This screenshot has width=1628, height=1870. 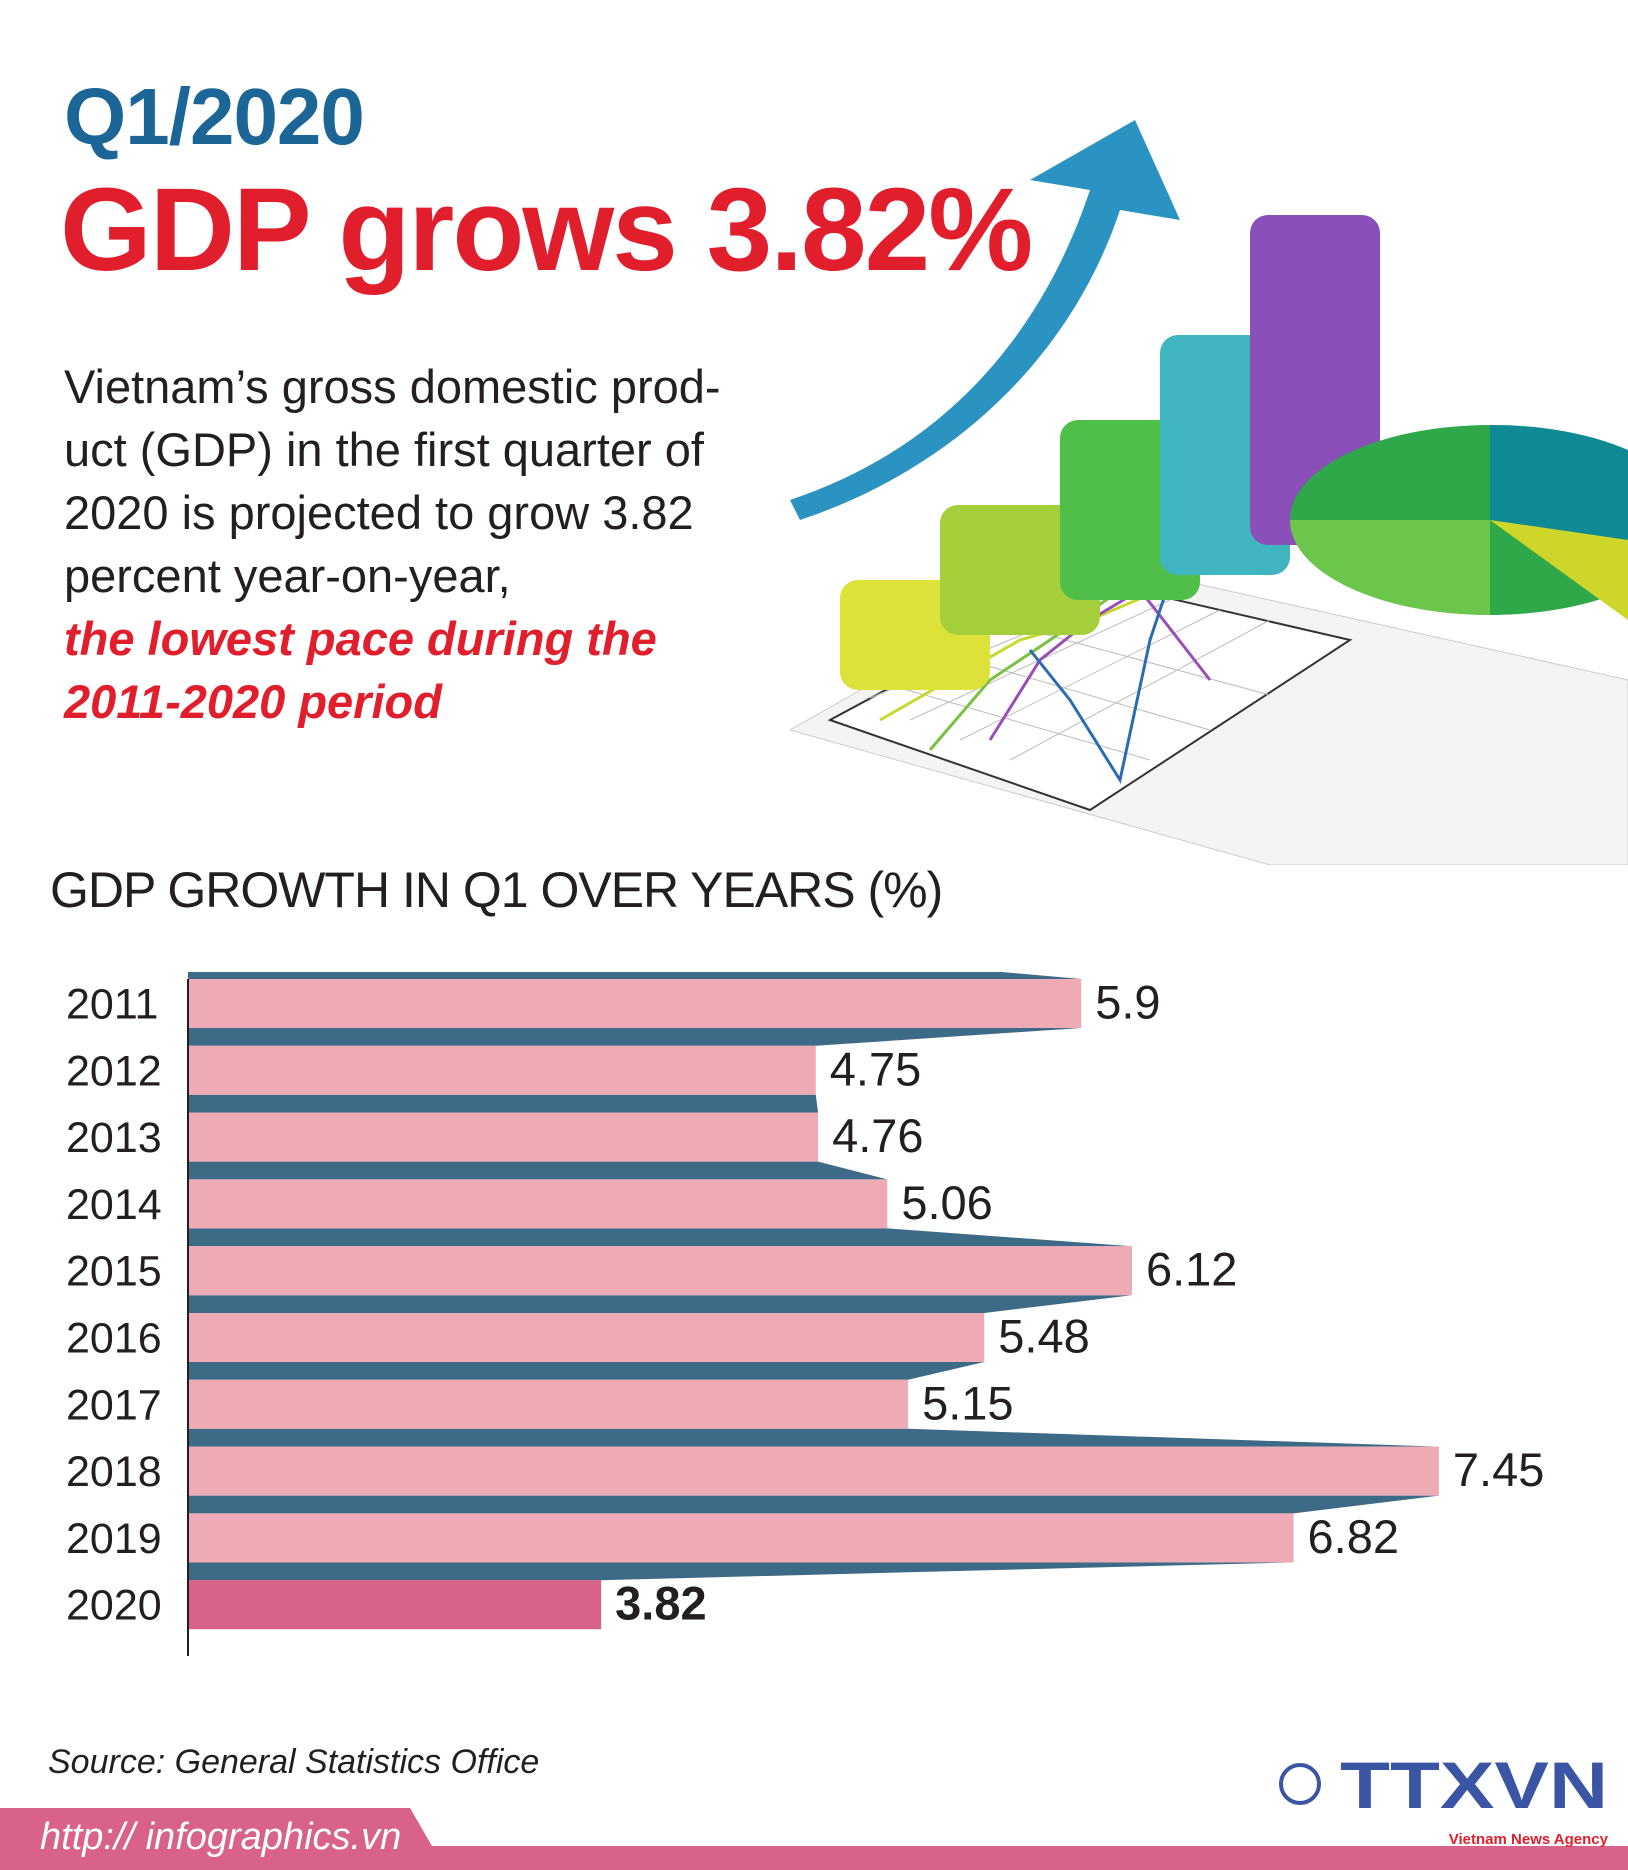 What do you see at coordinates (114, 1405) in the screenshot?
I see `year-label: 2017` at bounding box center [114, 1405].